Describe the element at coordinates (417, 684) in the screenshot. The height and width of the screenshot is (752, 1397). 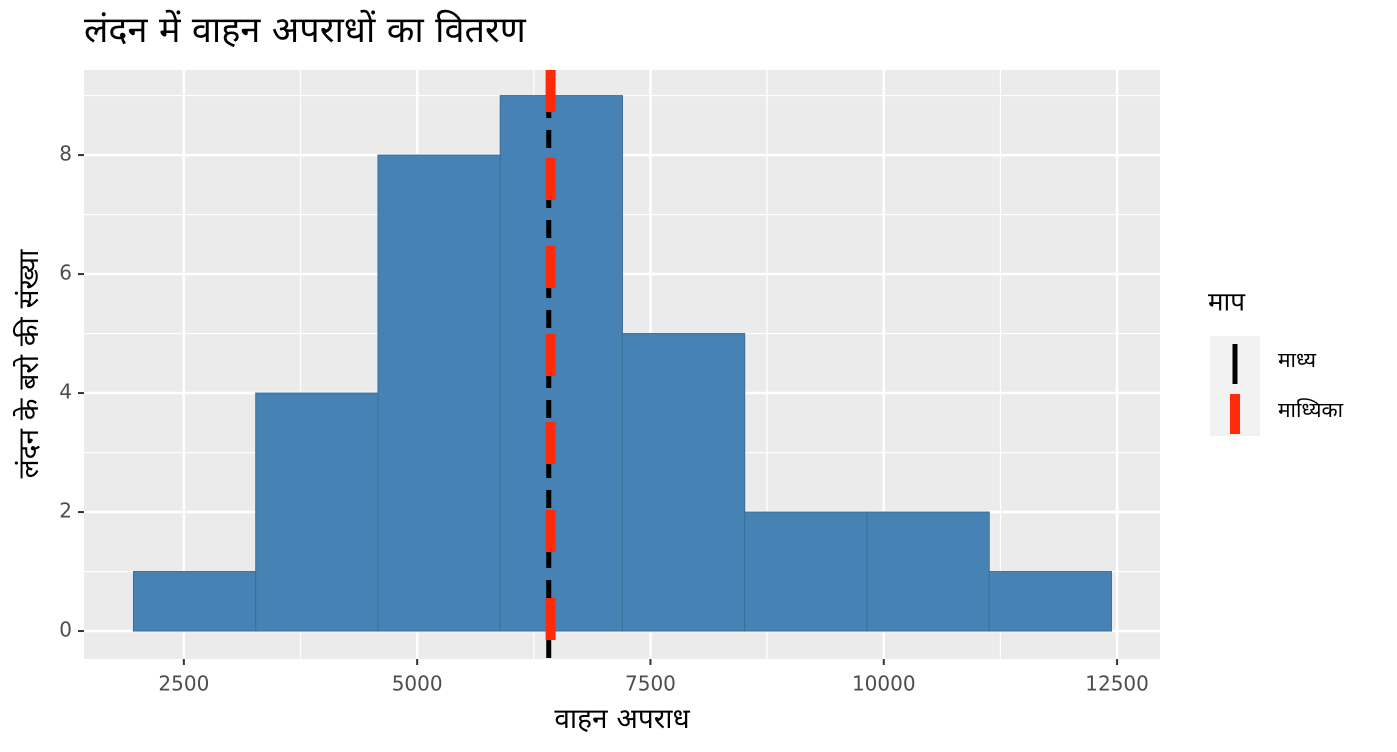
I see `x-tick-label: 5000` at that location.